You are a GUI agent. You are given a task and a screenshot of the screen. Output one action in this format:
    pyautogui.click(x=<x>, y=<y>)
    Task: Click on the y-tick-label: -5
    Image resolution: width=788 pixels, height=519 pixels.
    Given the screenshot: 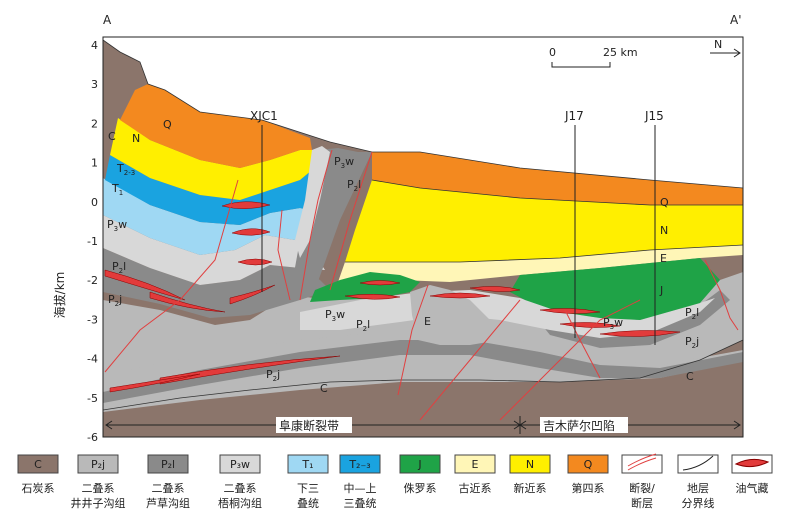 What is the action you would take?
    pyautogui.click(x=92, y=398)
    